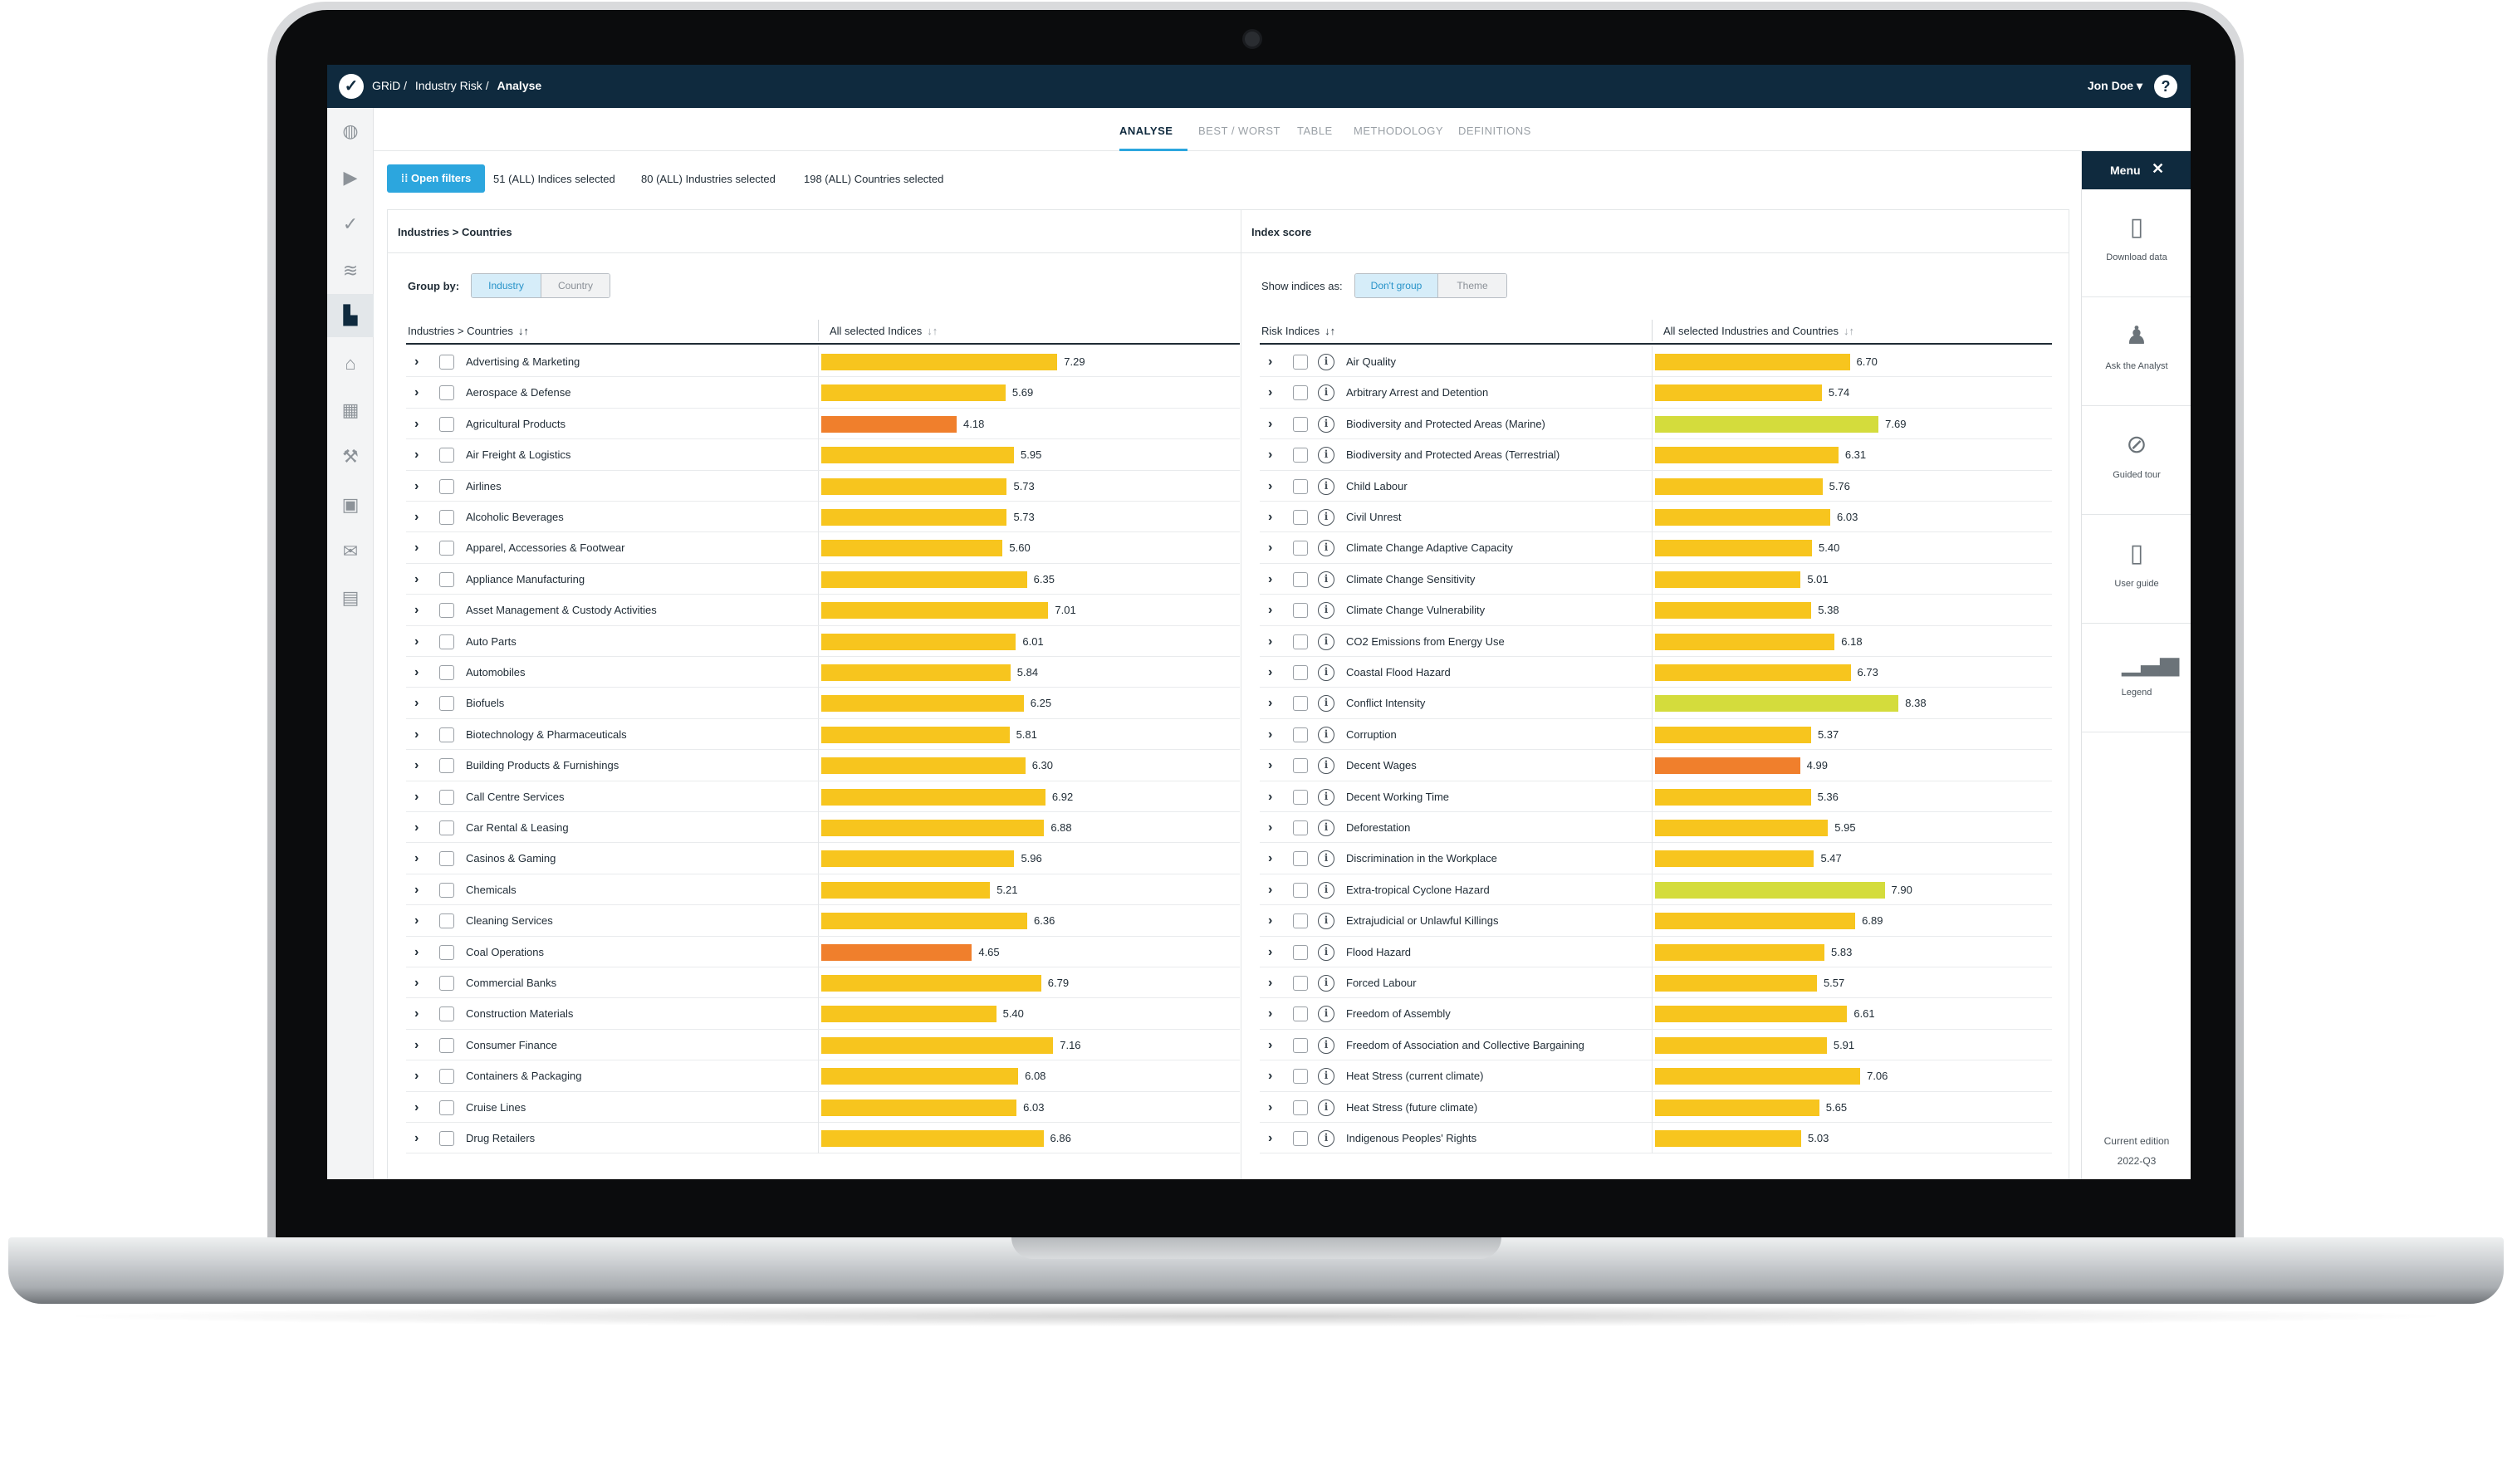 This screenshot has width=2512, height=1484. What do you see at coordinates (1656, 517) in the screenshot?
I see `table-row: › i Civil Unrest 6.03` at bounding box center [1656, 517].